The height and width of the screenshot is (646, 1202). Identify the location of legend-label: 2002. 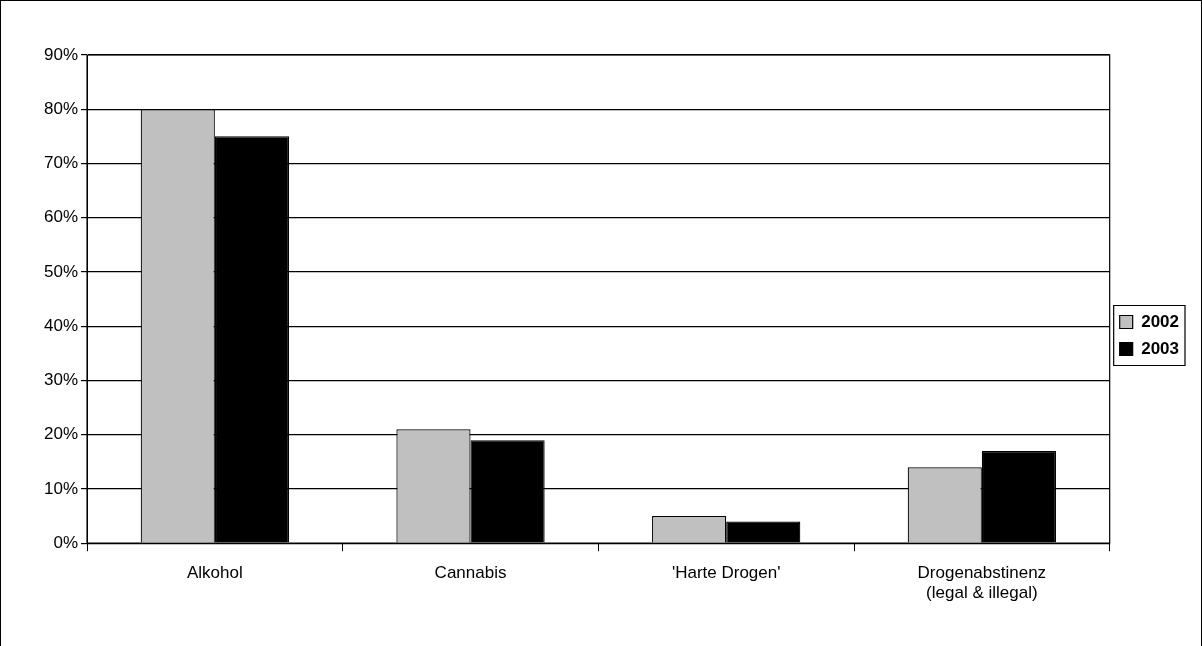
(1160, 321).